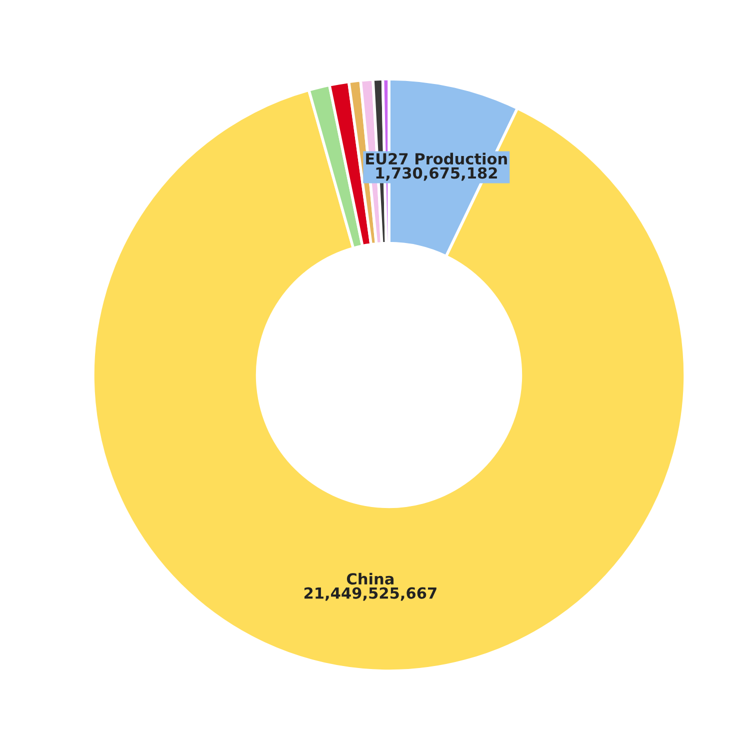  I want to click on data-label: 21,449,525,667, so click(370, 594).